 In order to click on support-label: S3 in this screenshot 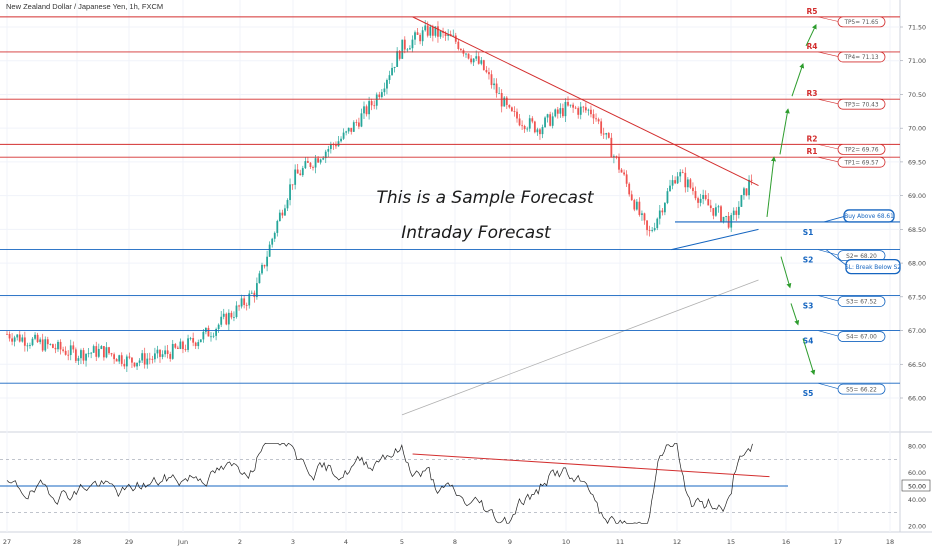, I will do `click(808, 305)`.